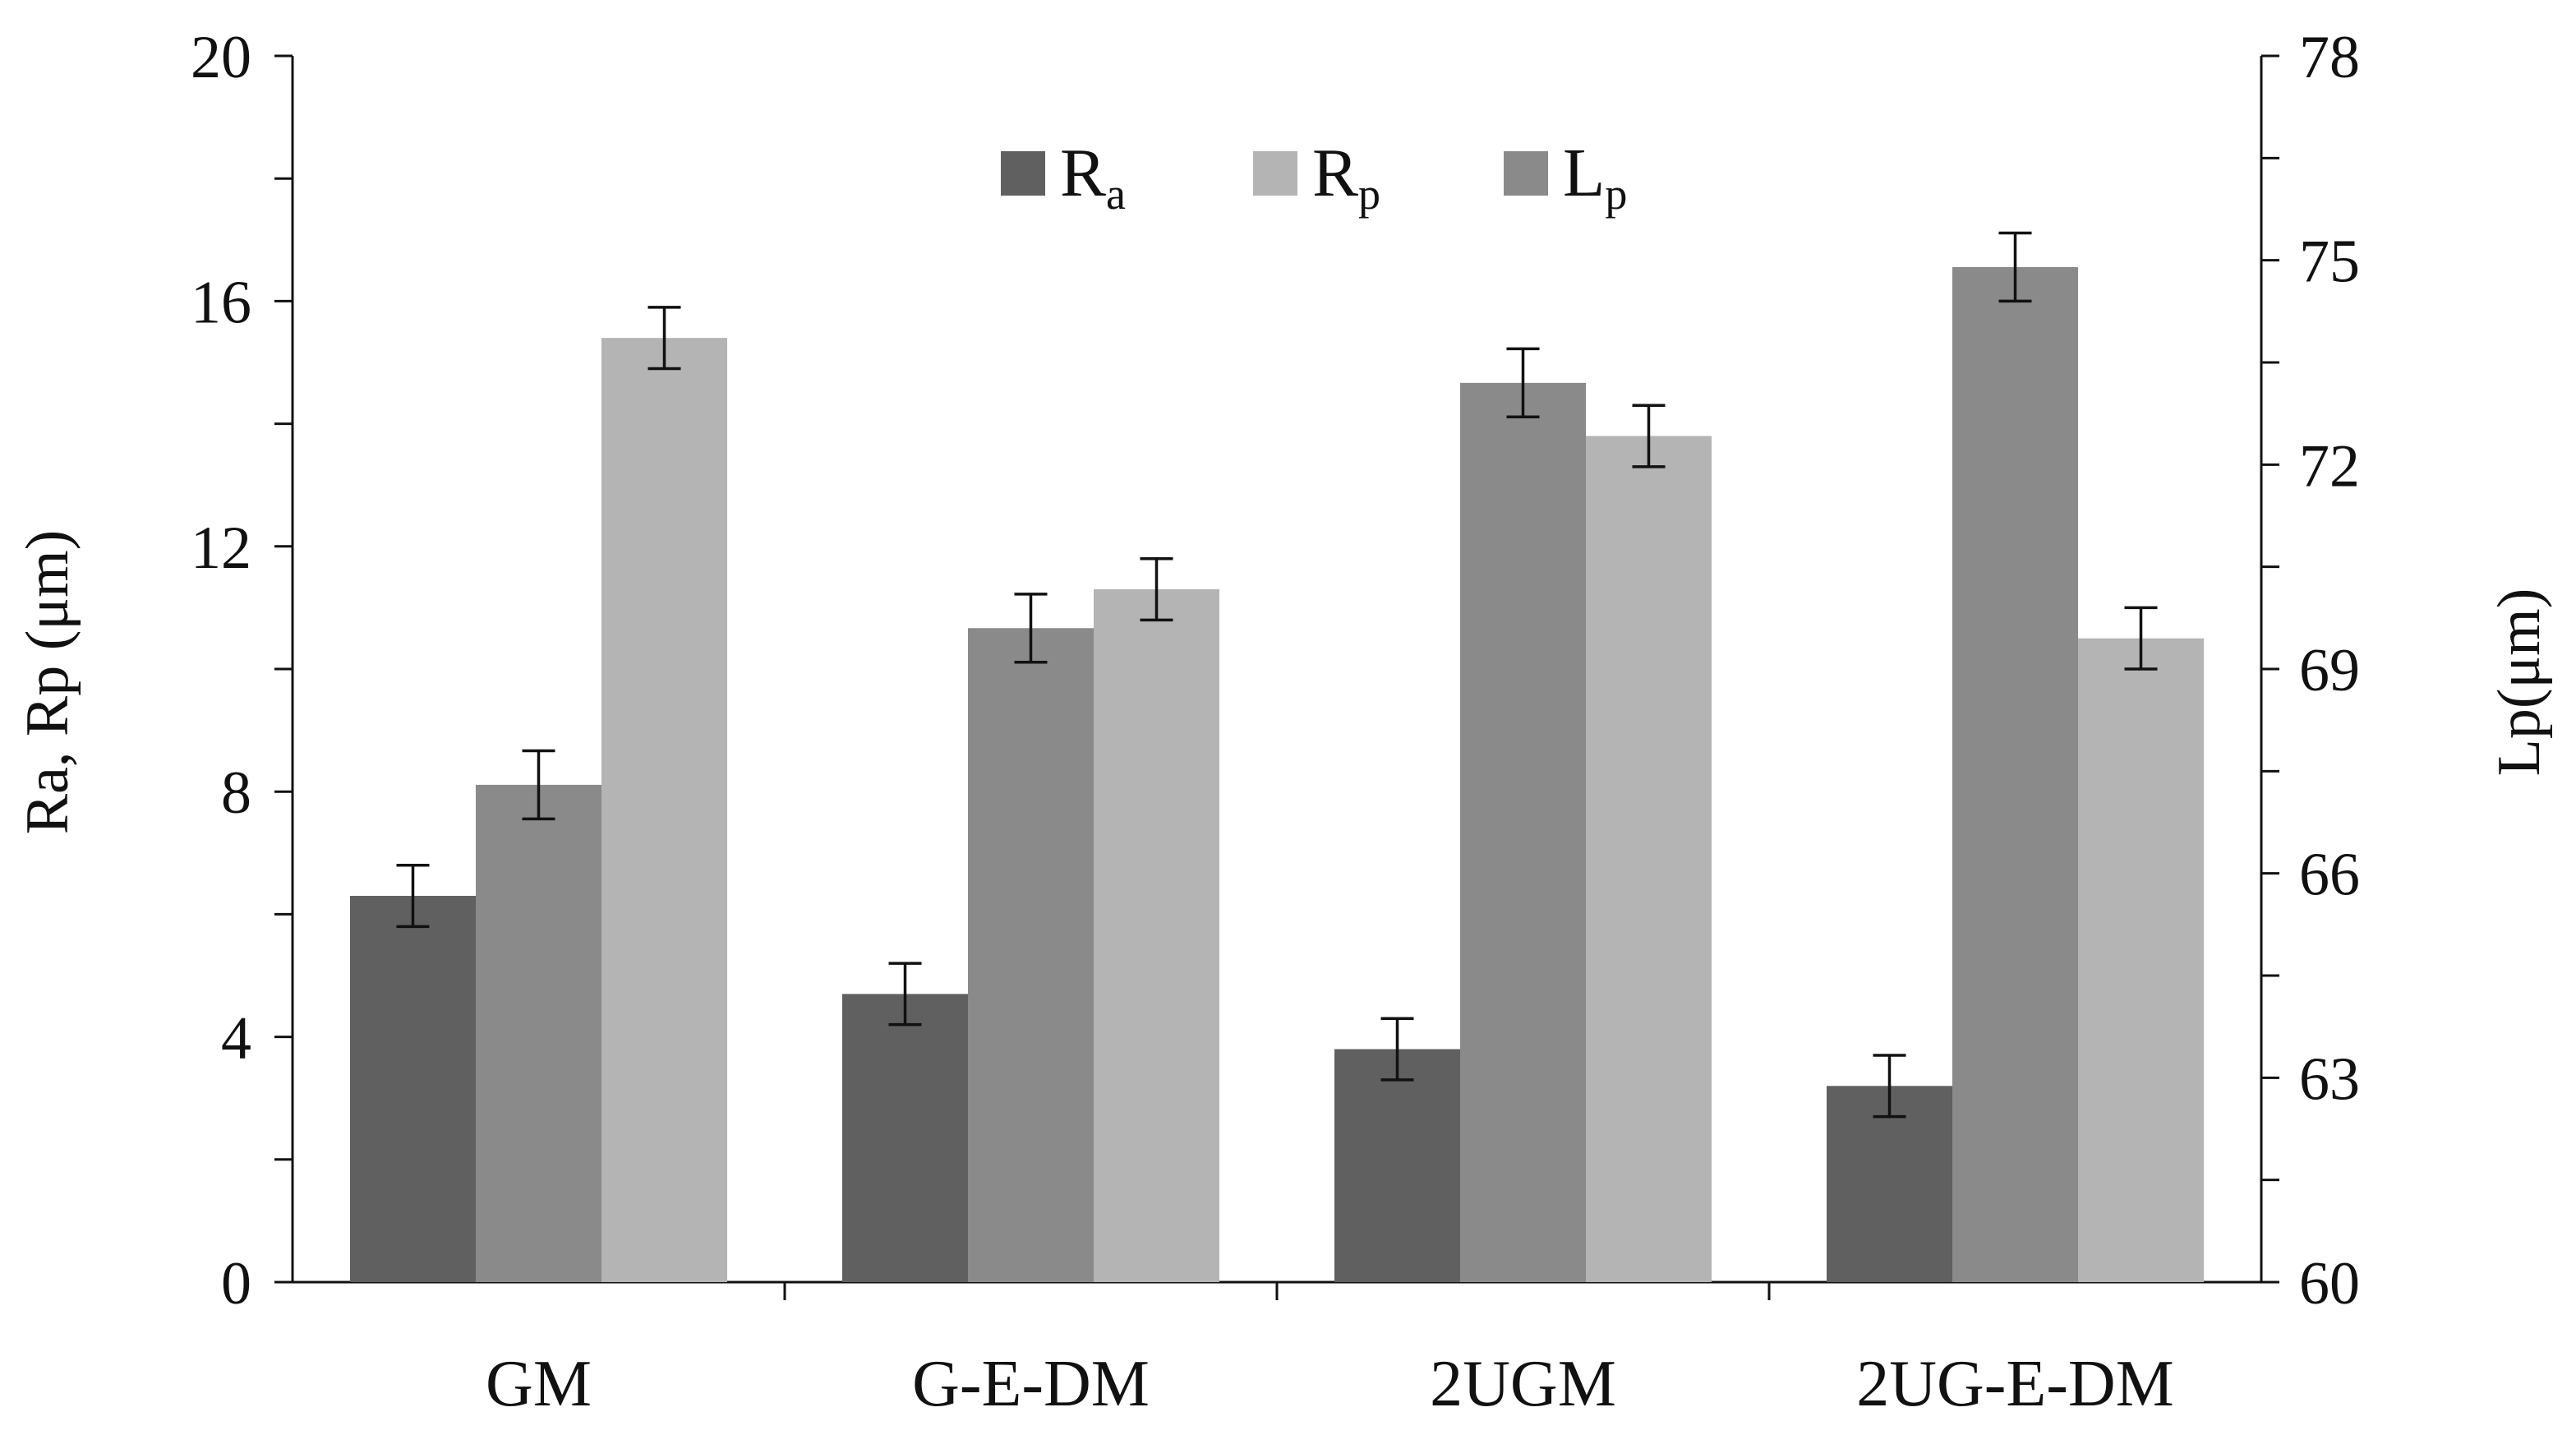 The height and width of the screenshot is (1435, 2576). I want to click on y-left-tick-label: 0, so click(236, 1283).